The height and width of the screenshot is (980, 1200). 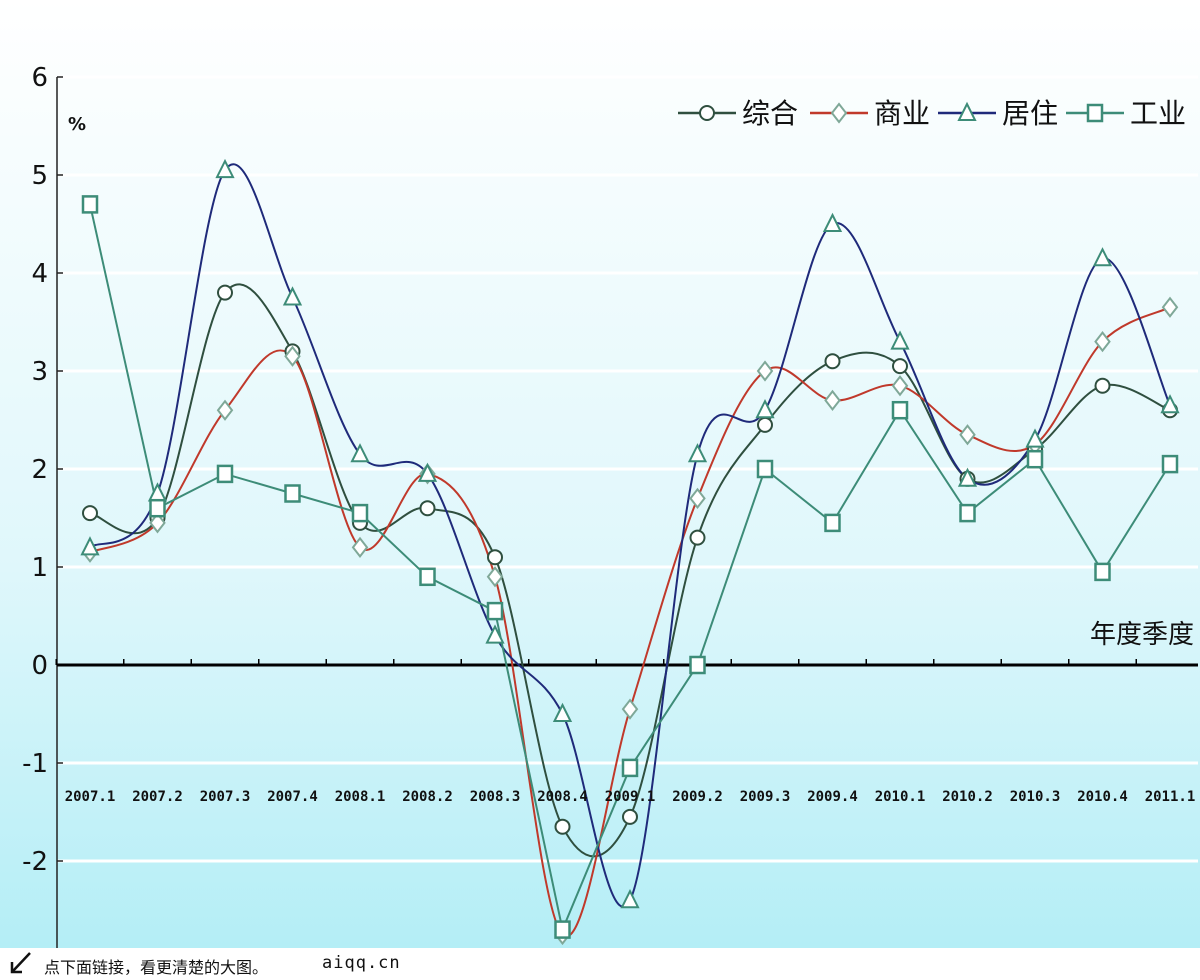 What do you see at coordinates (562, 797) in the screenshot?
I see `x-category-label-7: 2008.4` at bounding box center [562, 797].